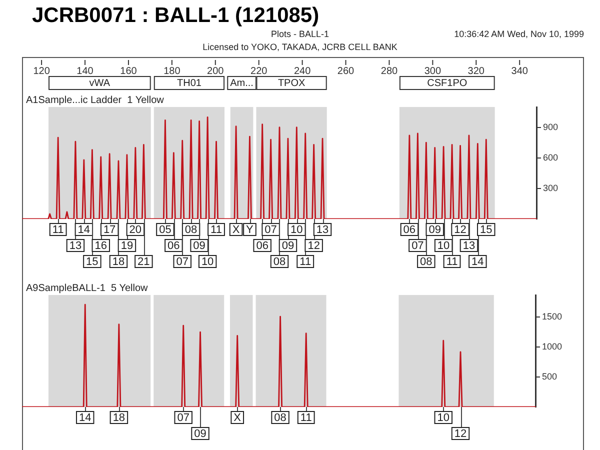 Image resolution: width=600 pixels, height=450 pixels. What do you see at coordinates (346, 71) in the screenshot?
I see `x-tick-label: 260` at bounding box center [346, 71].